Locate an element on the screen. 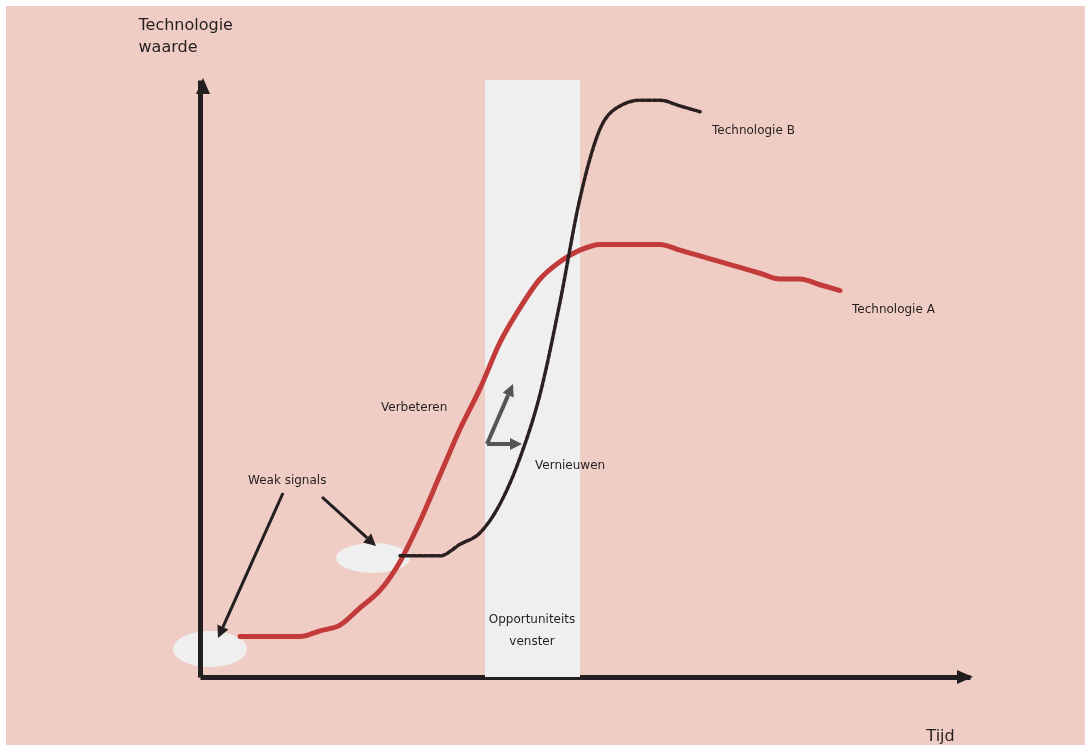 The image size is (1091, 751). y-axis-title: Technologie waarde is located at coordinates (185, 35).